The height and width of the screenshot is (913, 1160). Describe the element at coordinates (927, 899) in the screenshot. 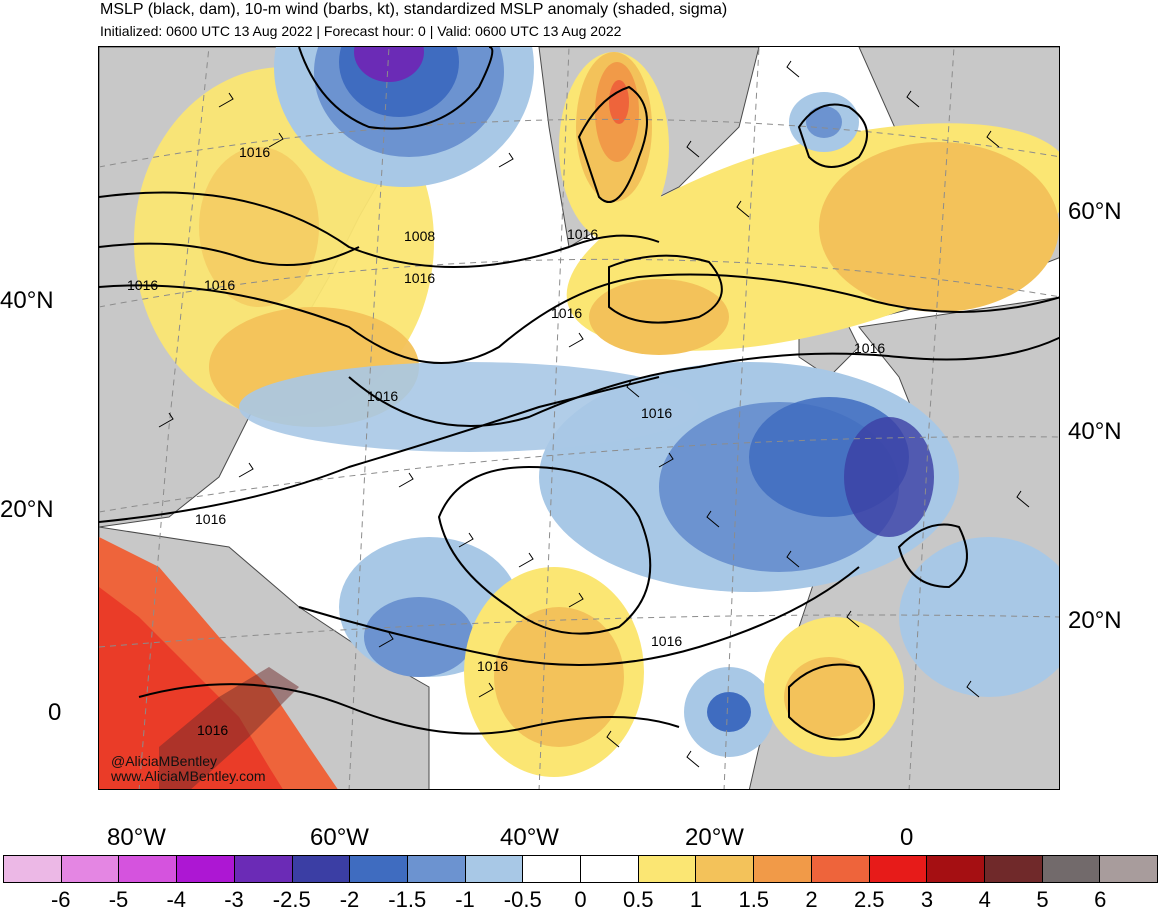

I see `colorbar-tick-label: 3` at that location.